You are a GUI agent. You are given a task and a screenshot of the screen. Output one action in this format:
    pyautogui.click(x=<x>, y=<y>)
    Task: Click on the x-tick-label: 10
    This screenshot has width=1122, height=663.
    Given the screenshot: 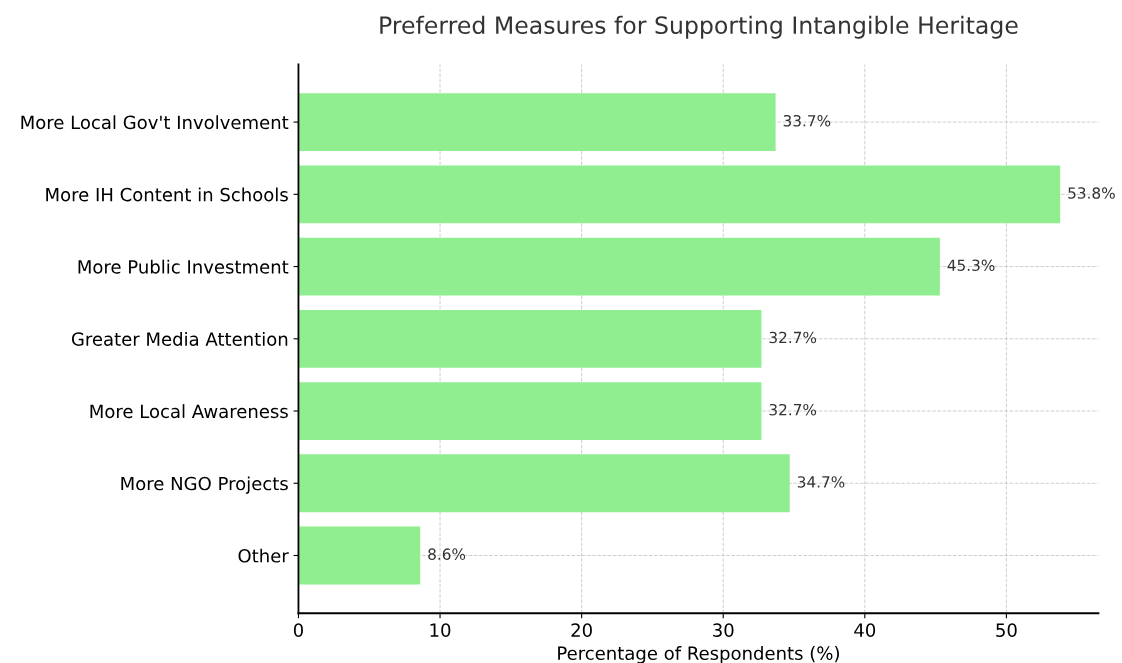 What is the action you would take?
    pyautogui.click(x=440, y=630)
    